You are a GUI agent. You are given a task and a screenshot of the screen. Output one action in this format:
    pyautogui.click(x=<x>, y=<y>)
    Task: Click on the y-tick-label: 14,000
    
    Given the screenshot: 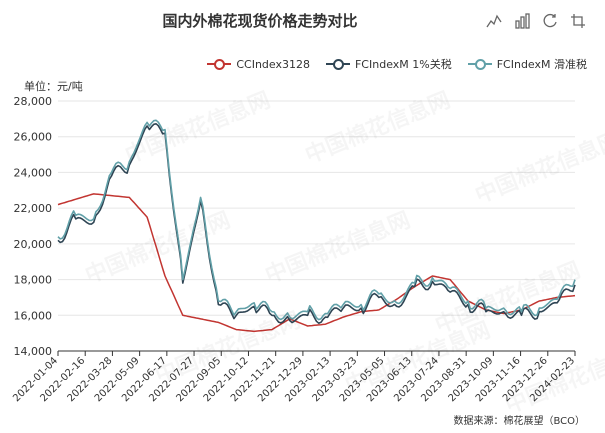 What is the action you would take?
    pyautogui.click(x=33, y=351)
    